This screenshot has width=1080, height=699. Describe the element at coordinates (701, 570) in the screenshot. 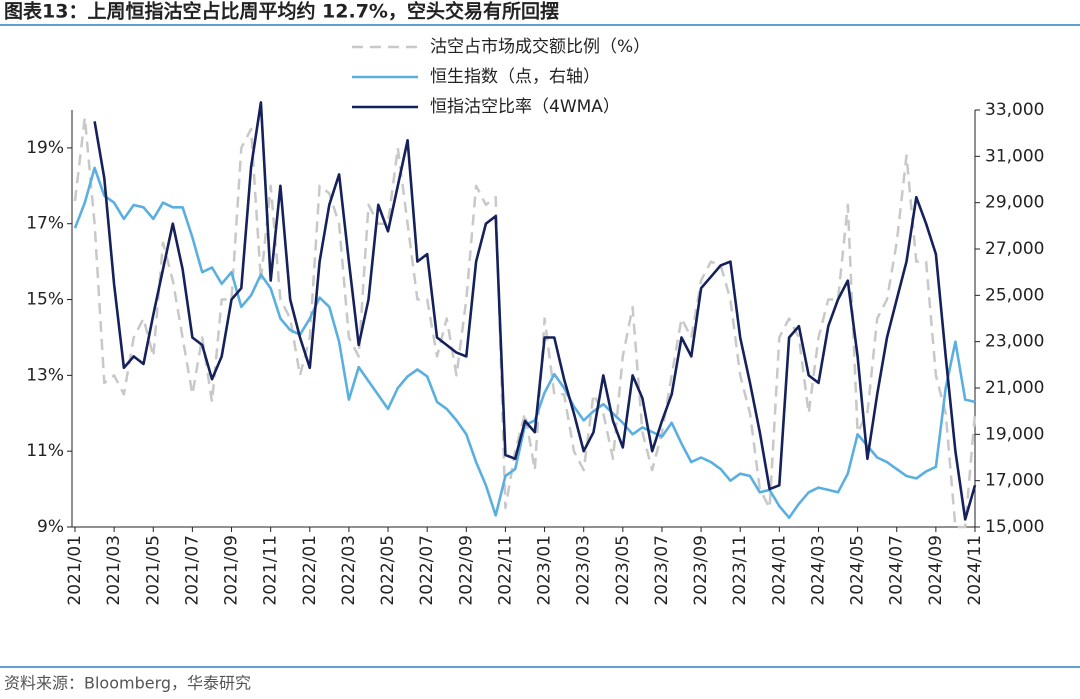

I see `x-tick-label: 2023/09` at that location.